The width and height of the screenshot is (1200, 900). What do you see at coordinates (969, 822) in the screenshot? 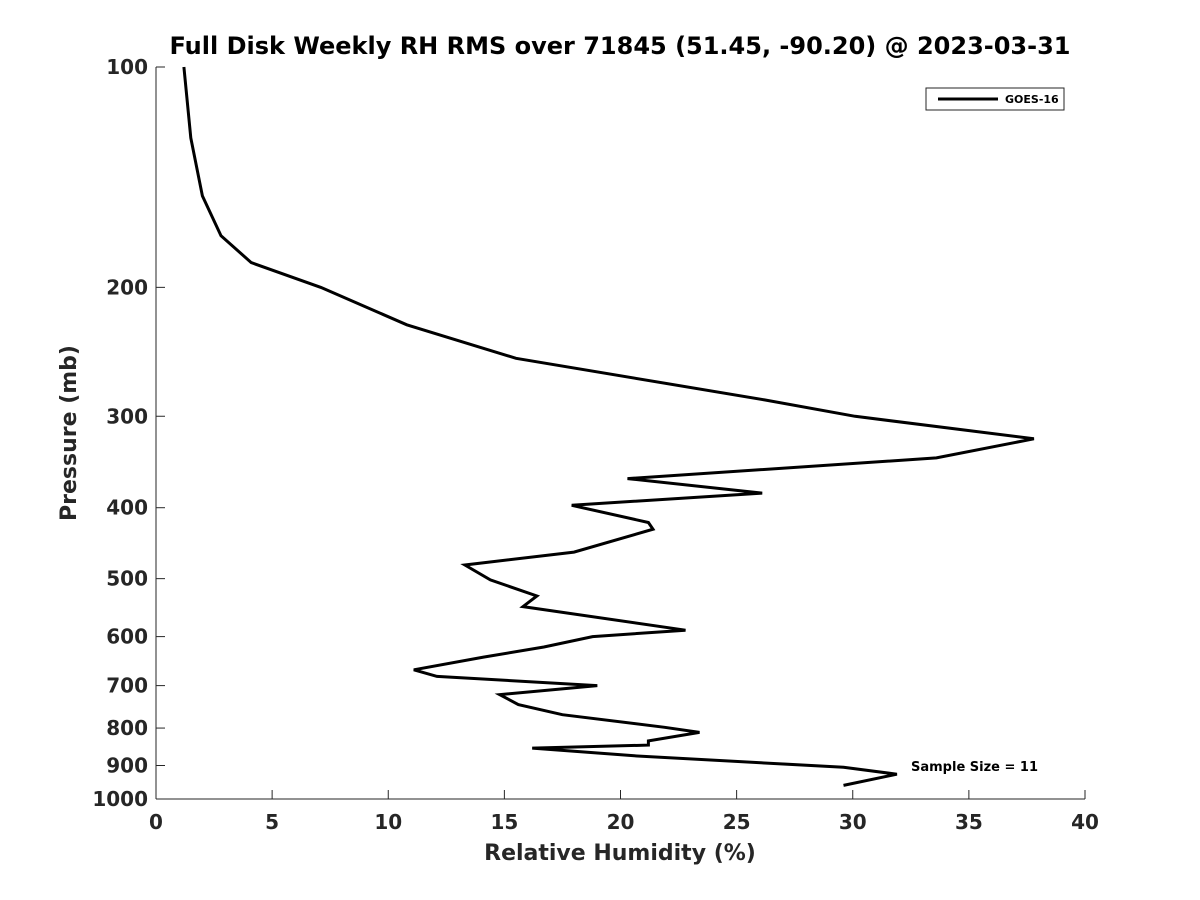
I see `x-tick-label: 35` at bounding box center [969, 822].